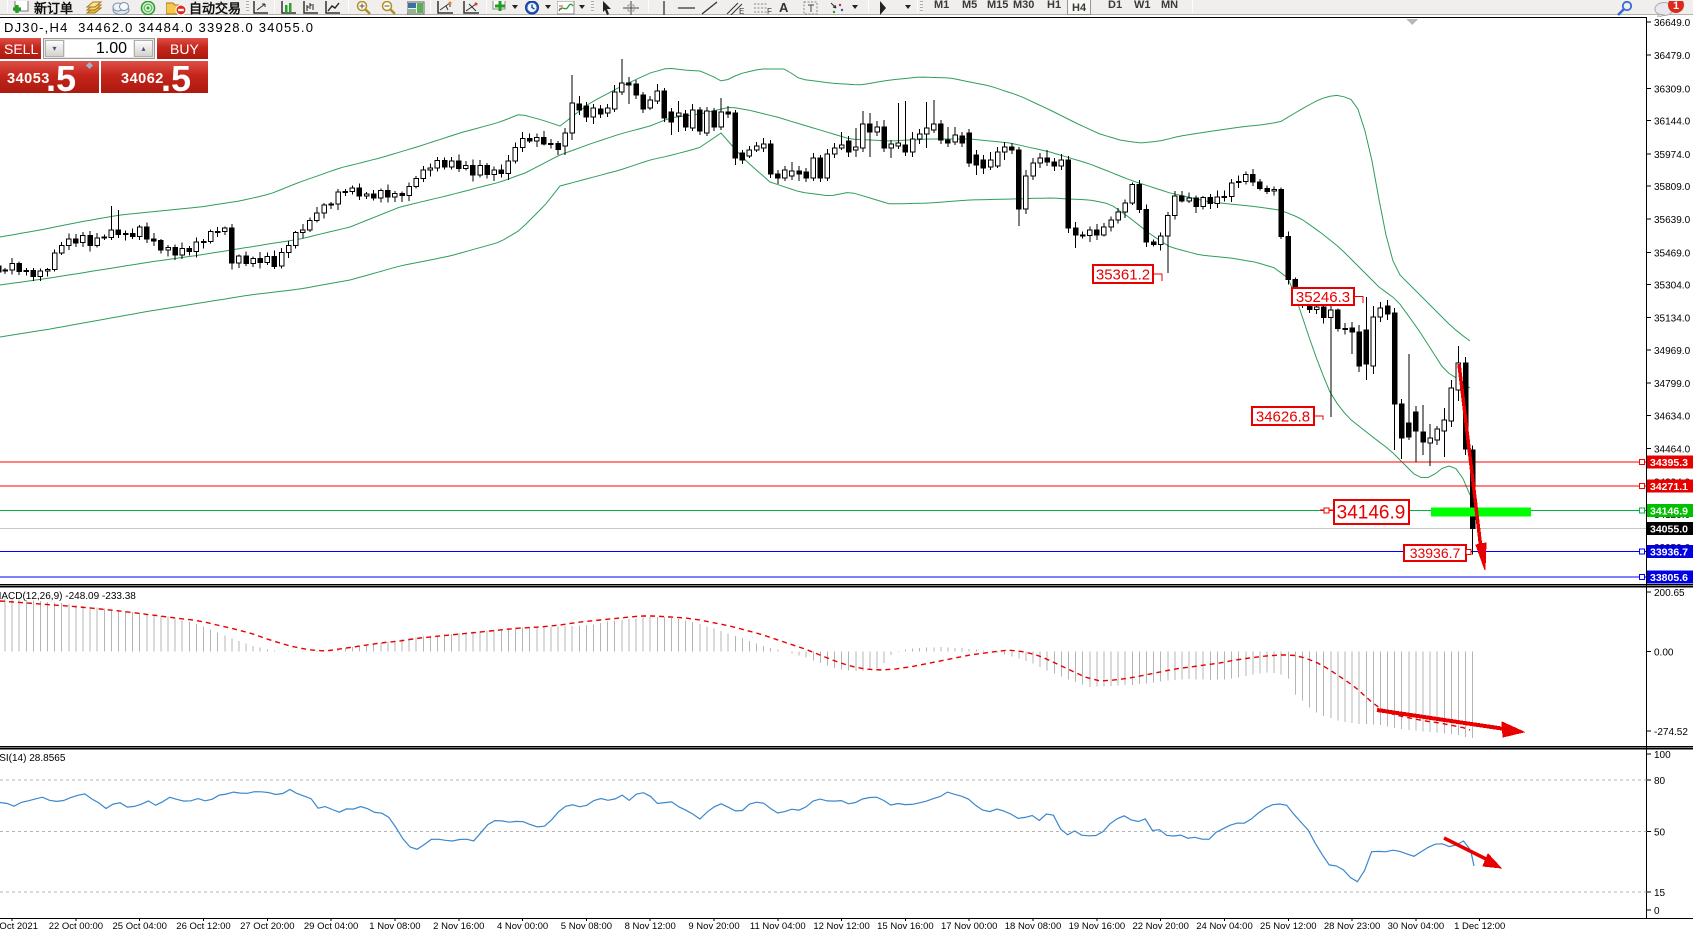 This screenshot has height=937, width=1693. I want to click on svg-text: 24 Nov 04:00, so click(1224, 926).